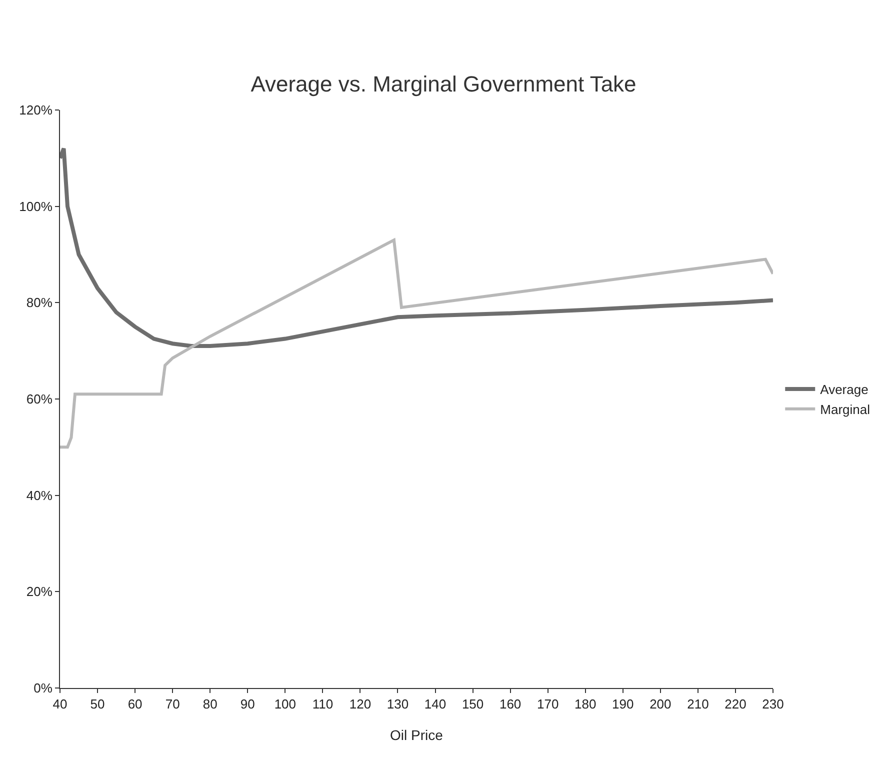  I want to click on x-tick-label: 120, so click(360, 704).